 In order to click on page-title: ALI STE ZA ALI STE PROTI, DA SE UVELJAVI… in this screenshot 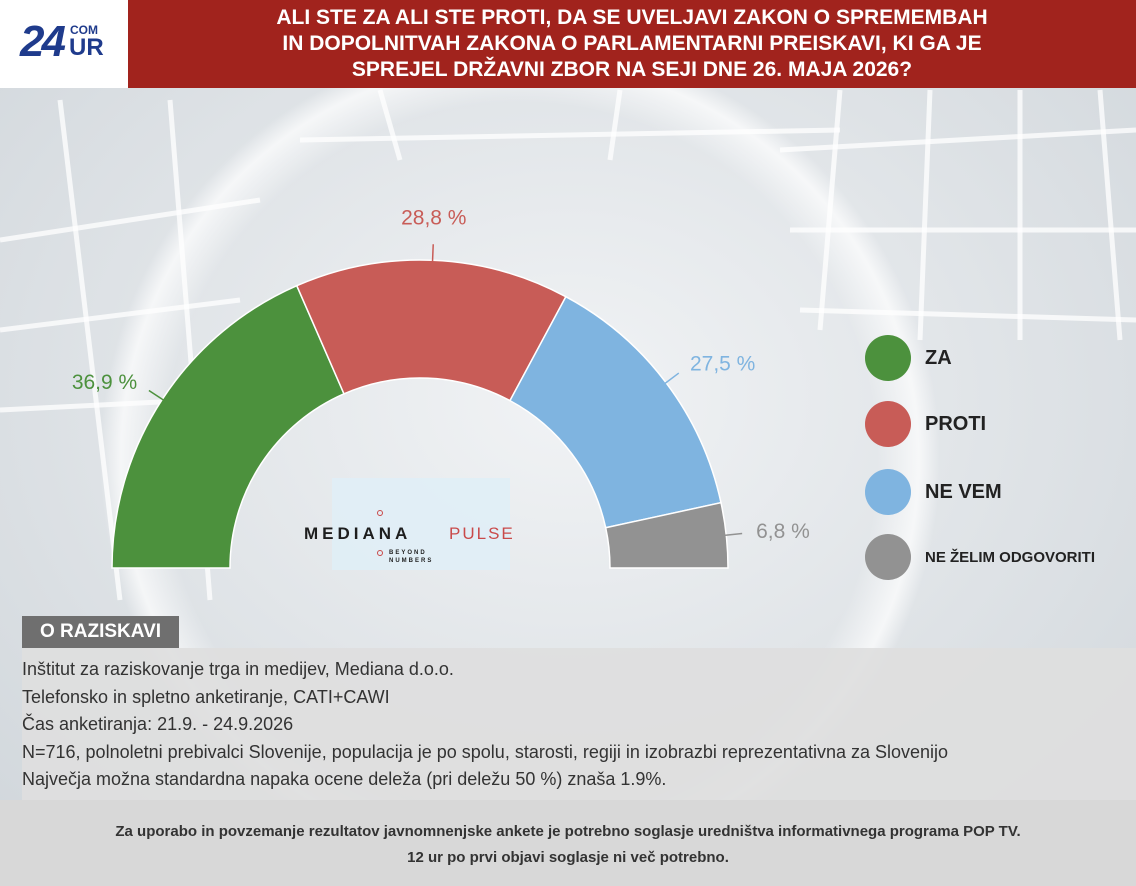, I will do `click(631, 44)`.